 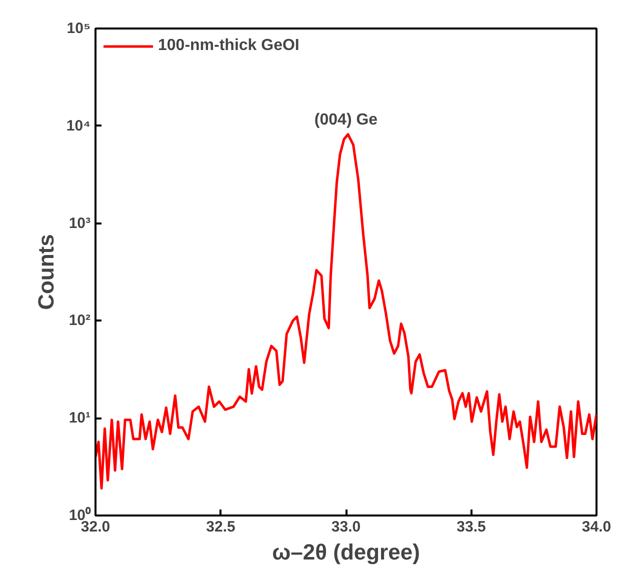 I want to click on y-tick-label: 10², so click(x=79, y=321).